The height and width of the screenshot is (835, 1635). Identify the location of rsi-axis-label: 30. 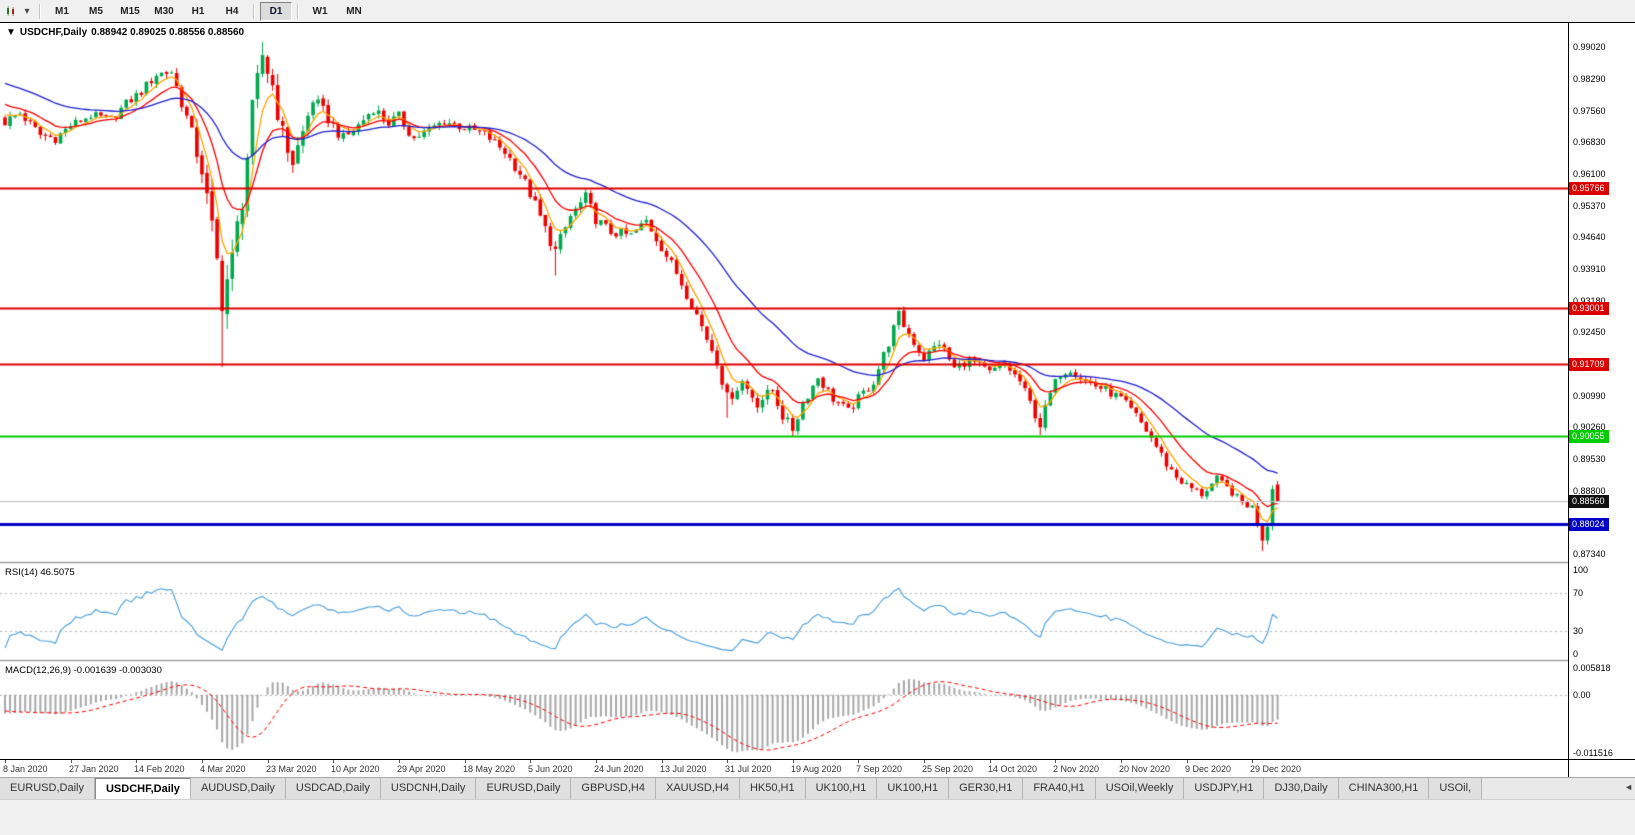
(1578, 631).